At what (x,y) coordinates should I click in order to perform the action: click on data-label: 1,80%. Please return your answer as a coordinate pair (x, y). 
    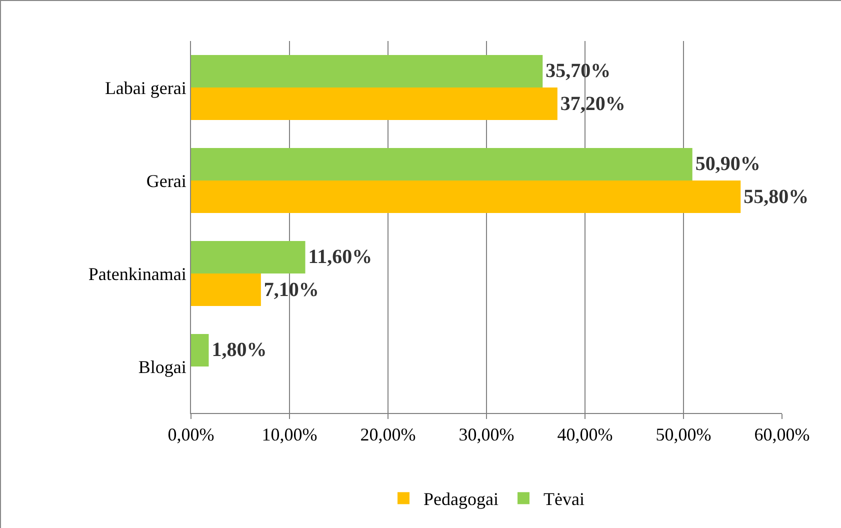
    Looking at the image, I should click on (239, 350).